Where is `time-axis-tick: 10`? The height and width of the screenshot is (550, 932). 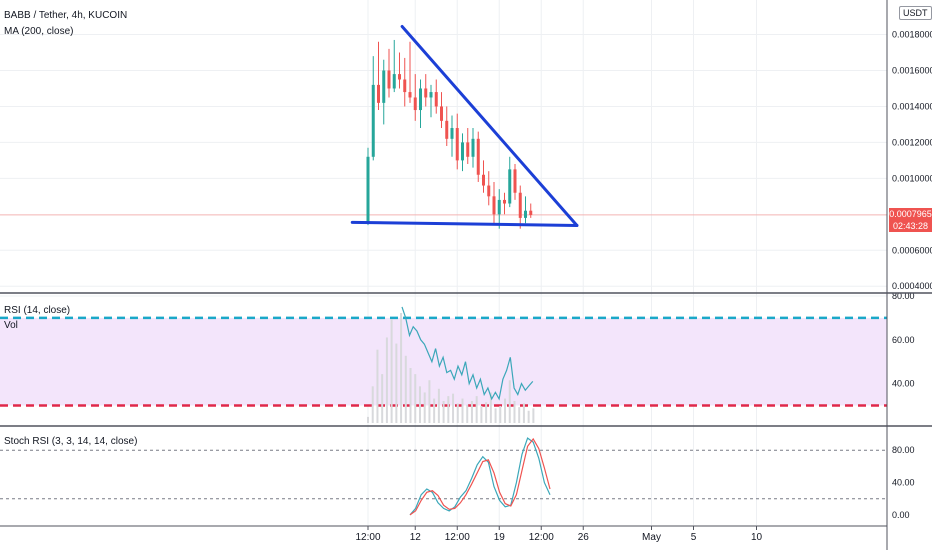
time-axis-tick: 10 is located at coordinates (757, 537).